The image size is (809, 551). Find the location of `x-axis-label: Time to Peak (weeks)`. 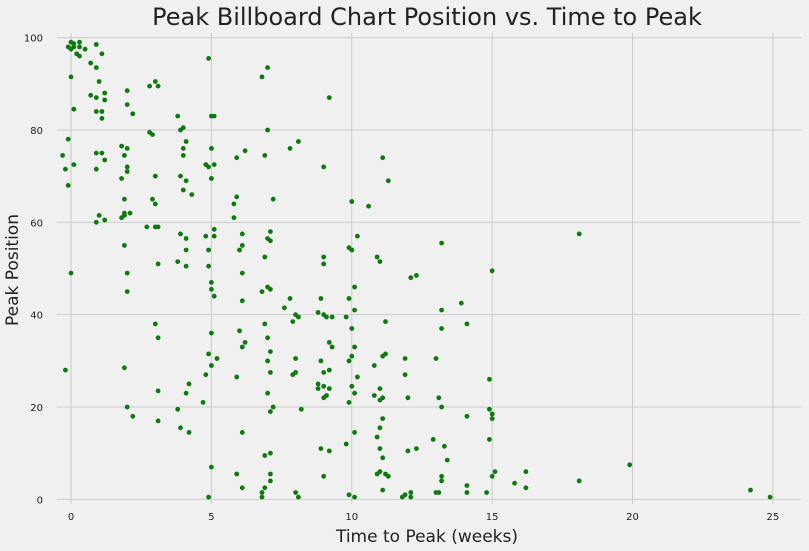

x-axis-label: Time to Peak (weeks) is located at coordinates (426, 537).